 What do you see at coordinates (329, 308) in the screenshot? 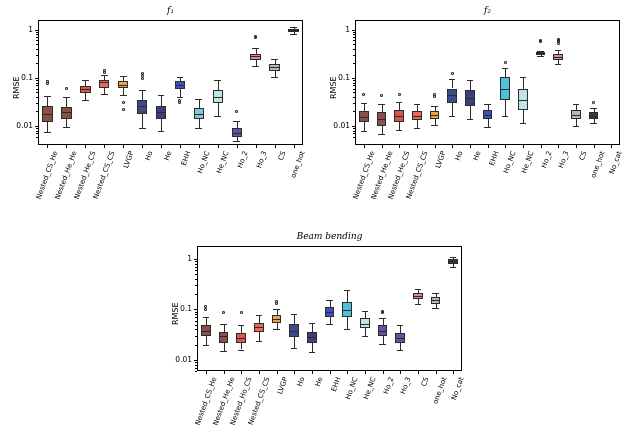
I see `plot-area` at bounding box center [329, 308].